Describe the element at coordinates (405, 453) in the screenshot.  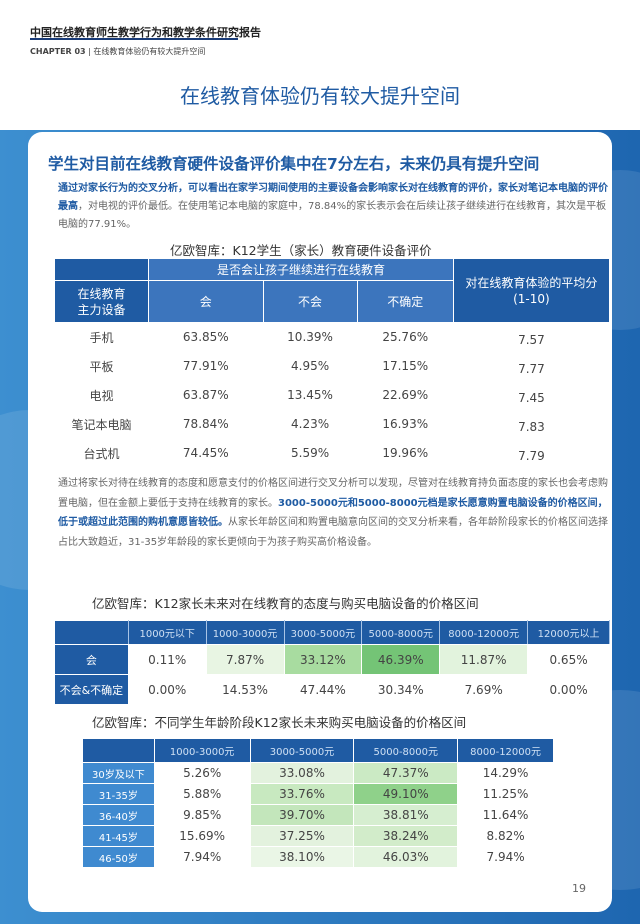
I see `table-cell: 19.96%` at that location.